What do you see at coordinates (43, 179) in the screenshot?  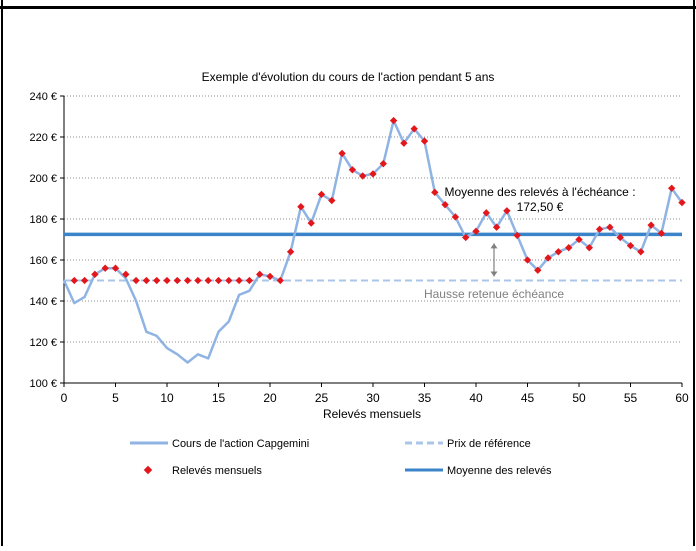 I see `y-tick-label: 200 €` at bounding box center [43, 179].